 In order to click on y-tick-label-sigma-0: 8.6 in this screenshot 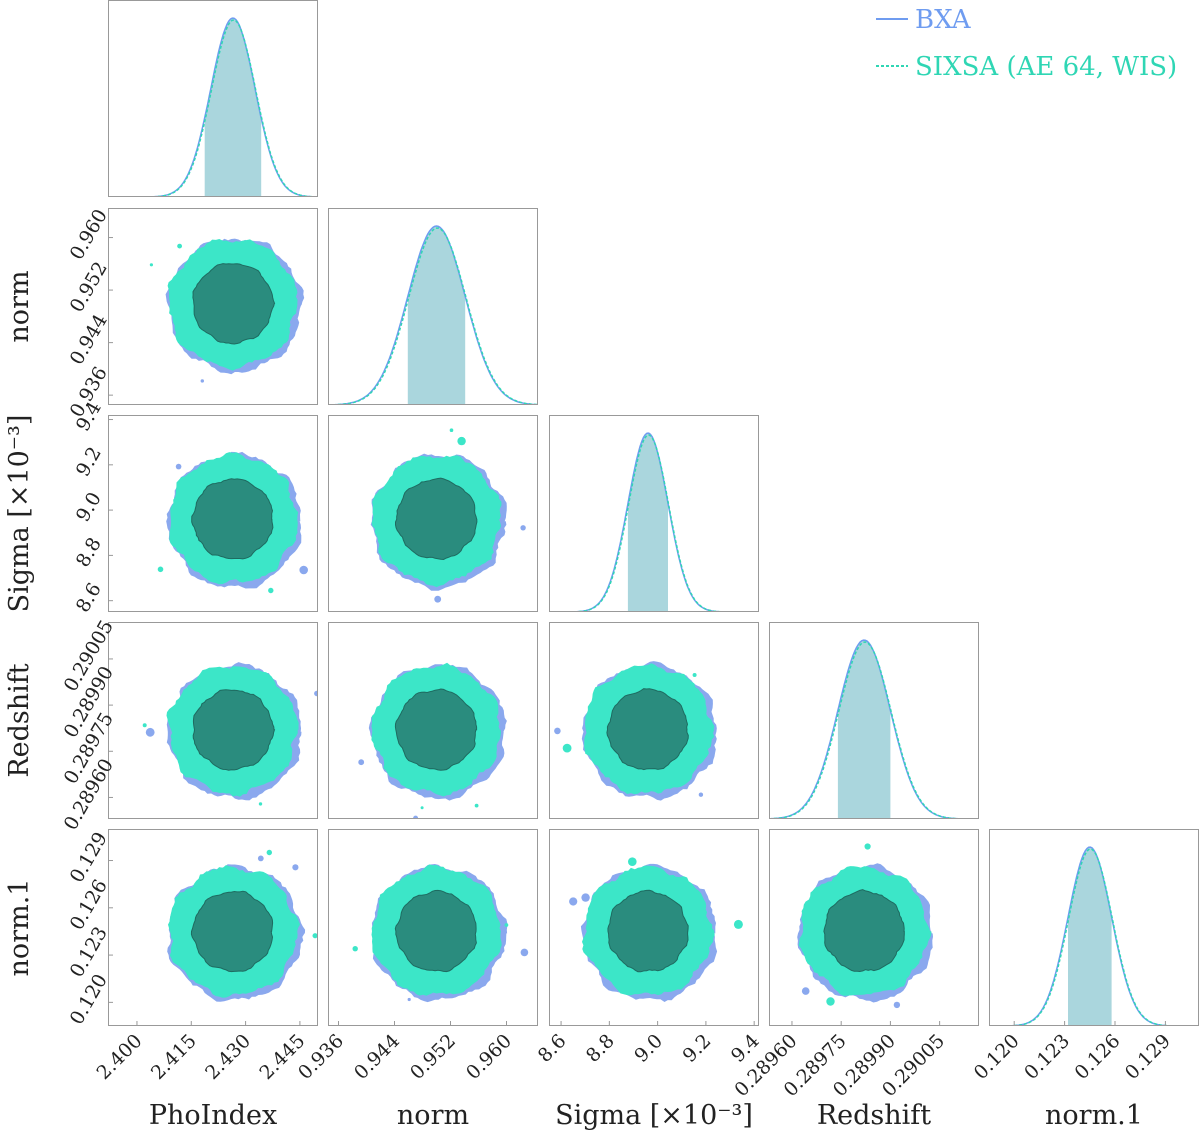, I will do `click(89, 597)`.